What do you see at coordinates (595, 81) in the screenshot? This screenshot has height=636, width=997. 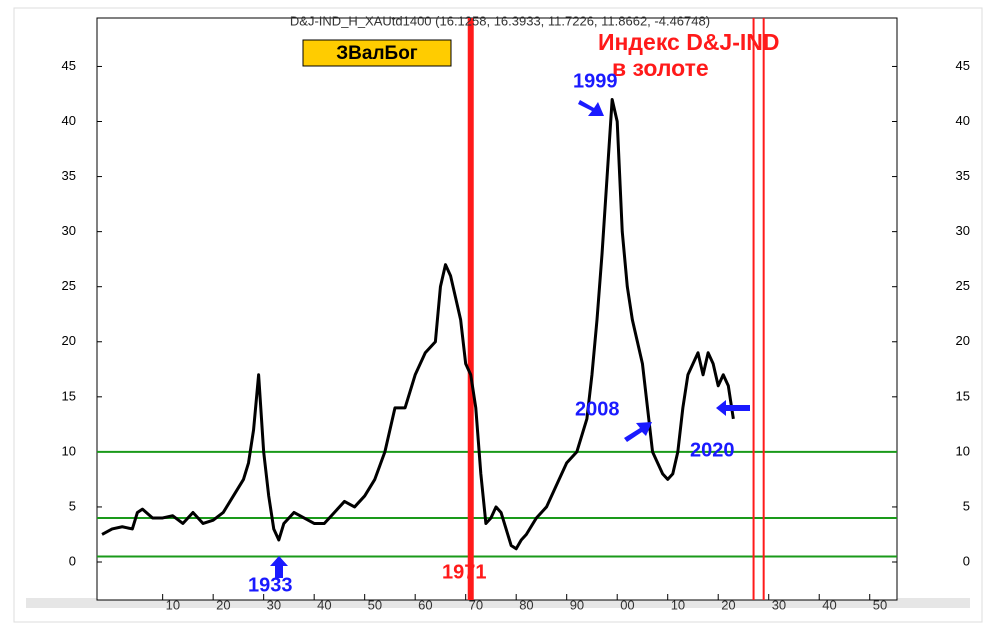 I see `annotation: 1999` at bounding box center [595, 81].